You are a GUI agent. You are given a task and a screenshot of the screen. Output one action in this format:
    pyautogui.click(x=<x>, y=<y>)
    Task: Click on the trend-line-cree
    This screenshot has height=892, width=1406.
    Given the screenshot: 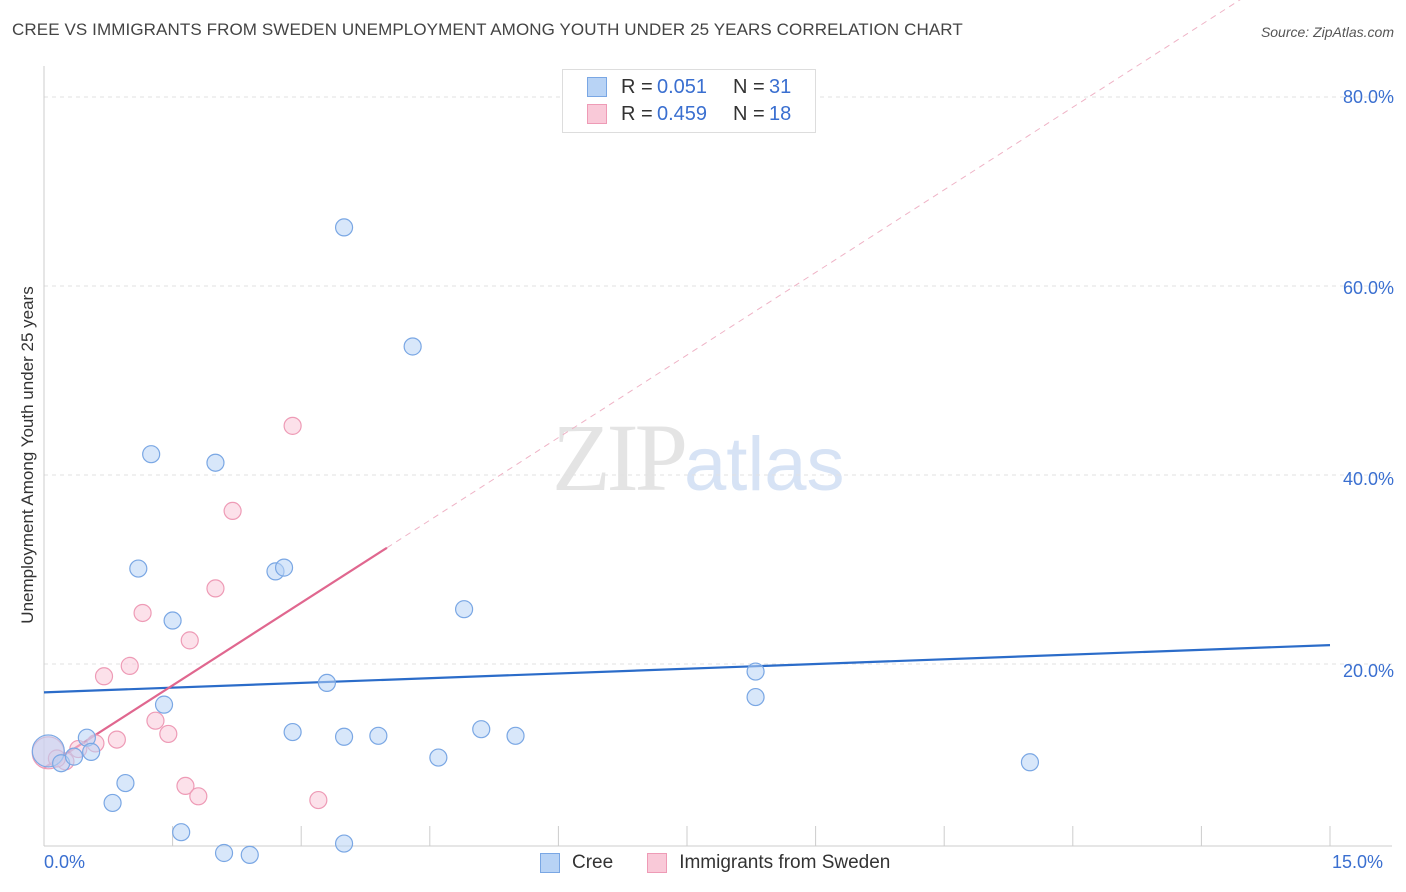 What is the action you would take?
    pyautogui.click(x=687, y=669)
    